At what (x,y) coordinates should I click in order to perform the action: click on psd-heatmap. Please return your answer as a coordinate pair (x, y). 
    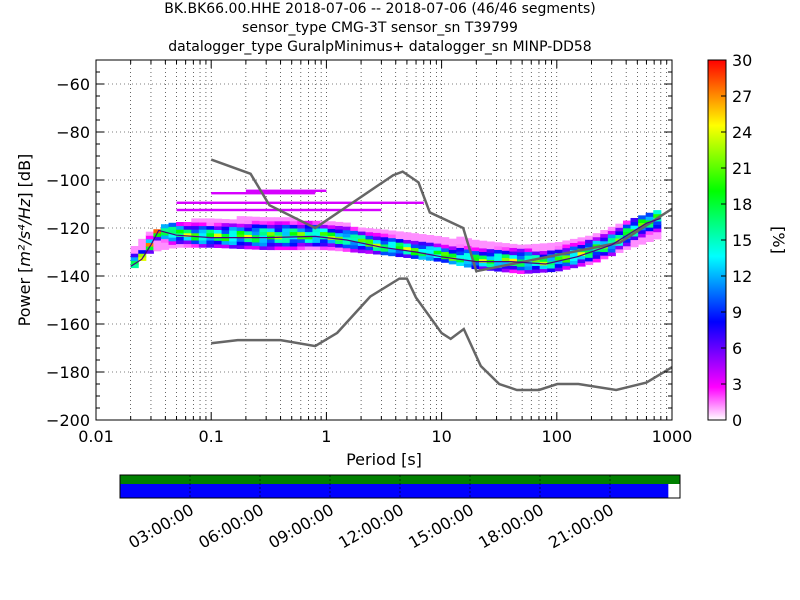
    Looking at the image, I should click on (396, 231).